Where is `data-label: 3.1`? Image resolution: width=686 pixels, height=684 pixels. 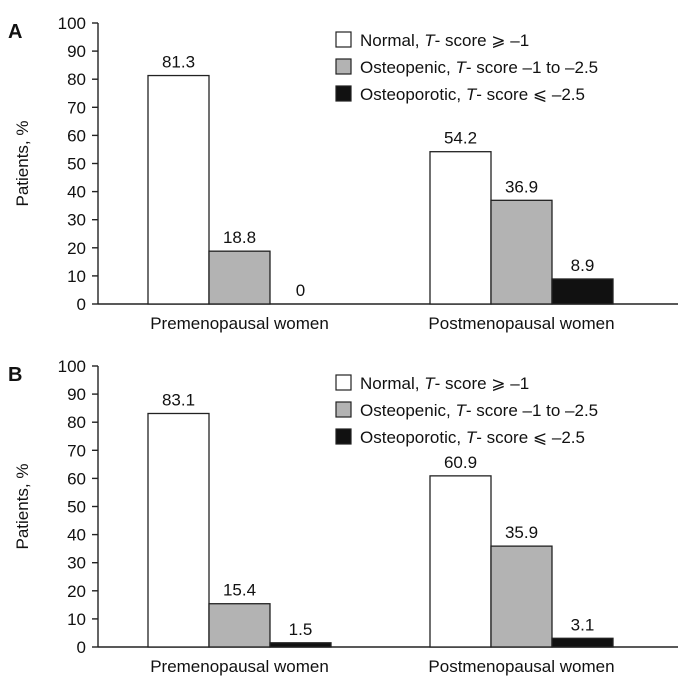
data-label: 3.1 is located at coordinates (583, 624).